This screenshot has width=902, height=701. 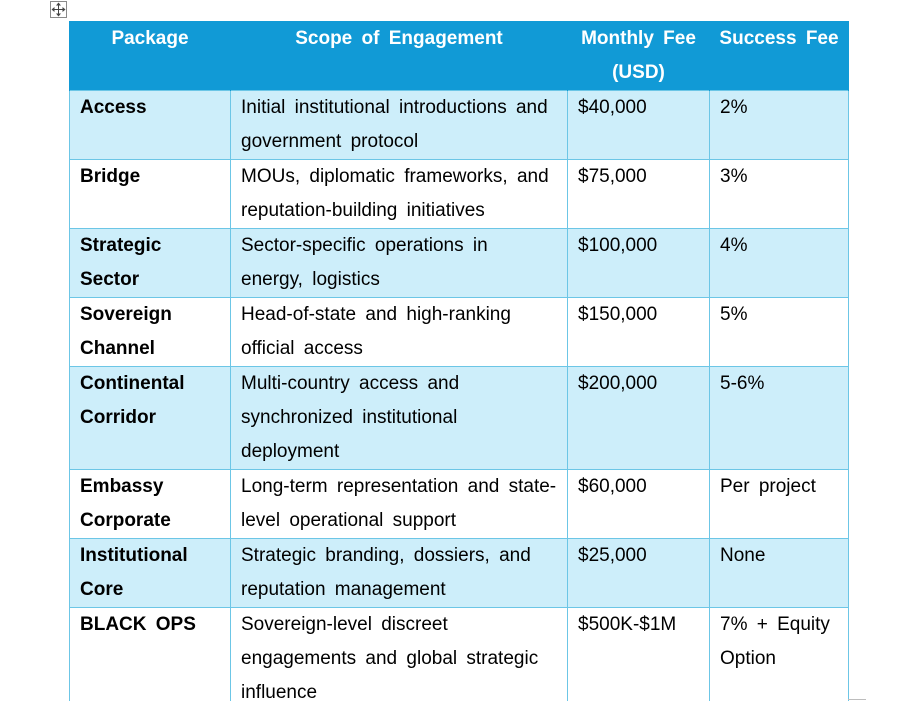 I want to click on header-success-fee: Success Fee, so click(x=779, y=56).